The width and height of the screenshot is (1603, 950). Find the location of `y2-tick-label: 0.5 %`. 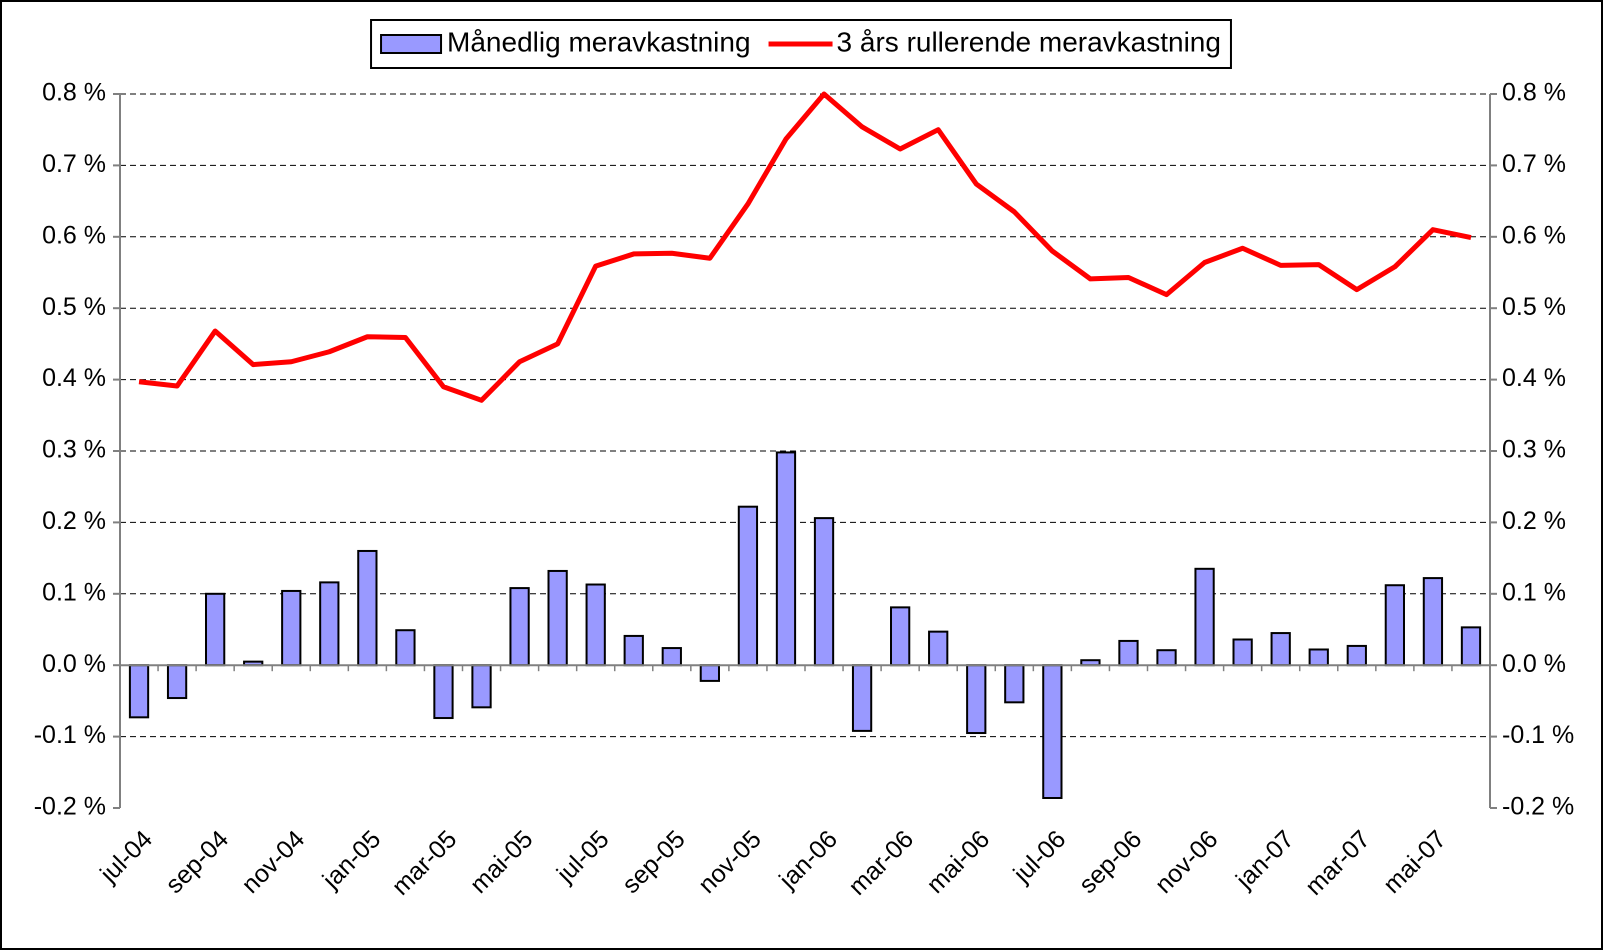

y2-tick-label: 0.5 % is located at coordinates (1534, 307).